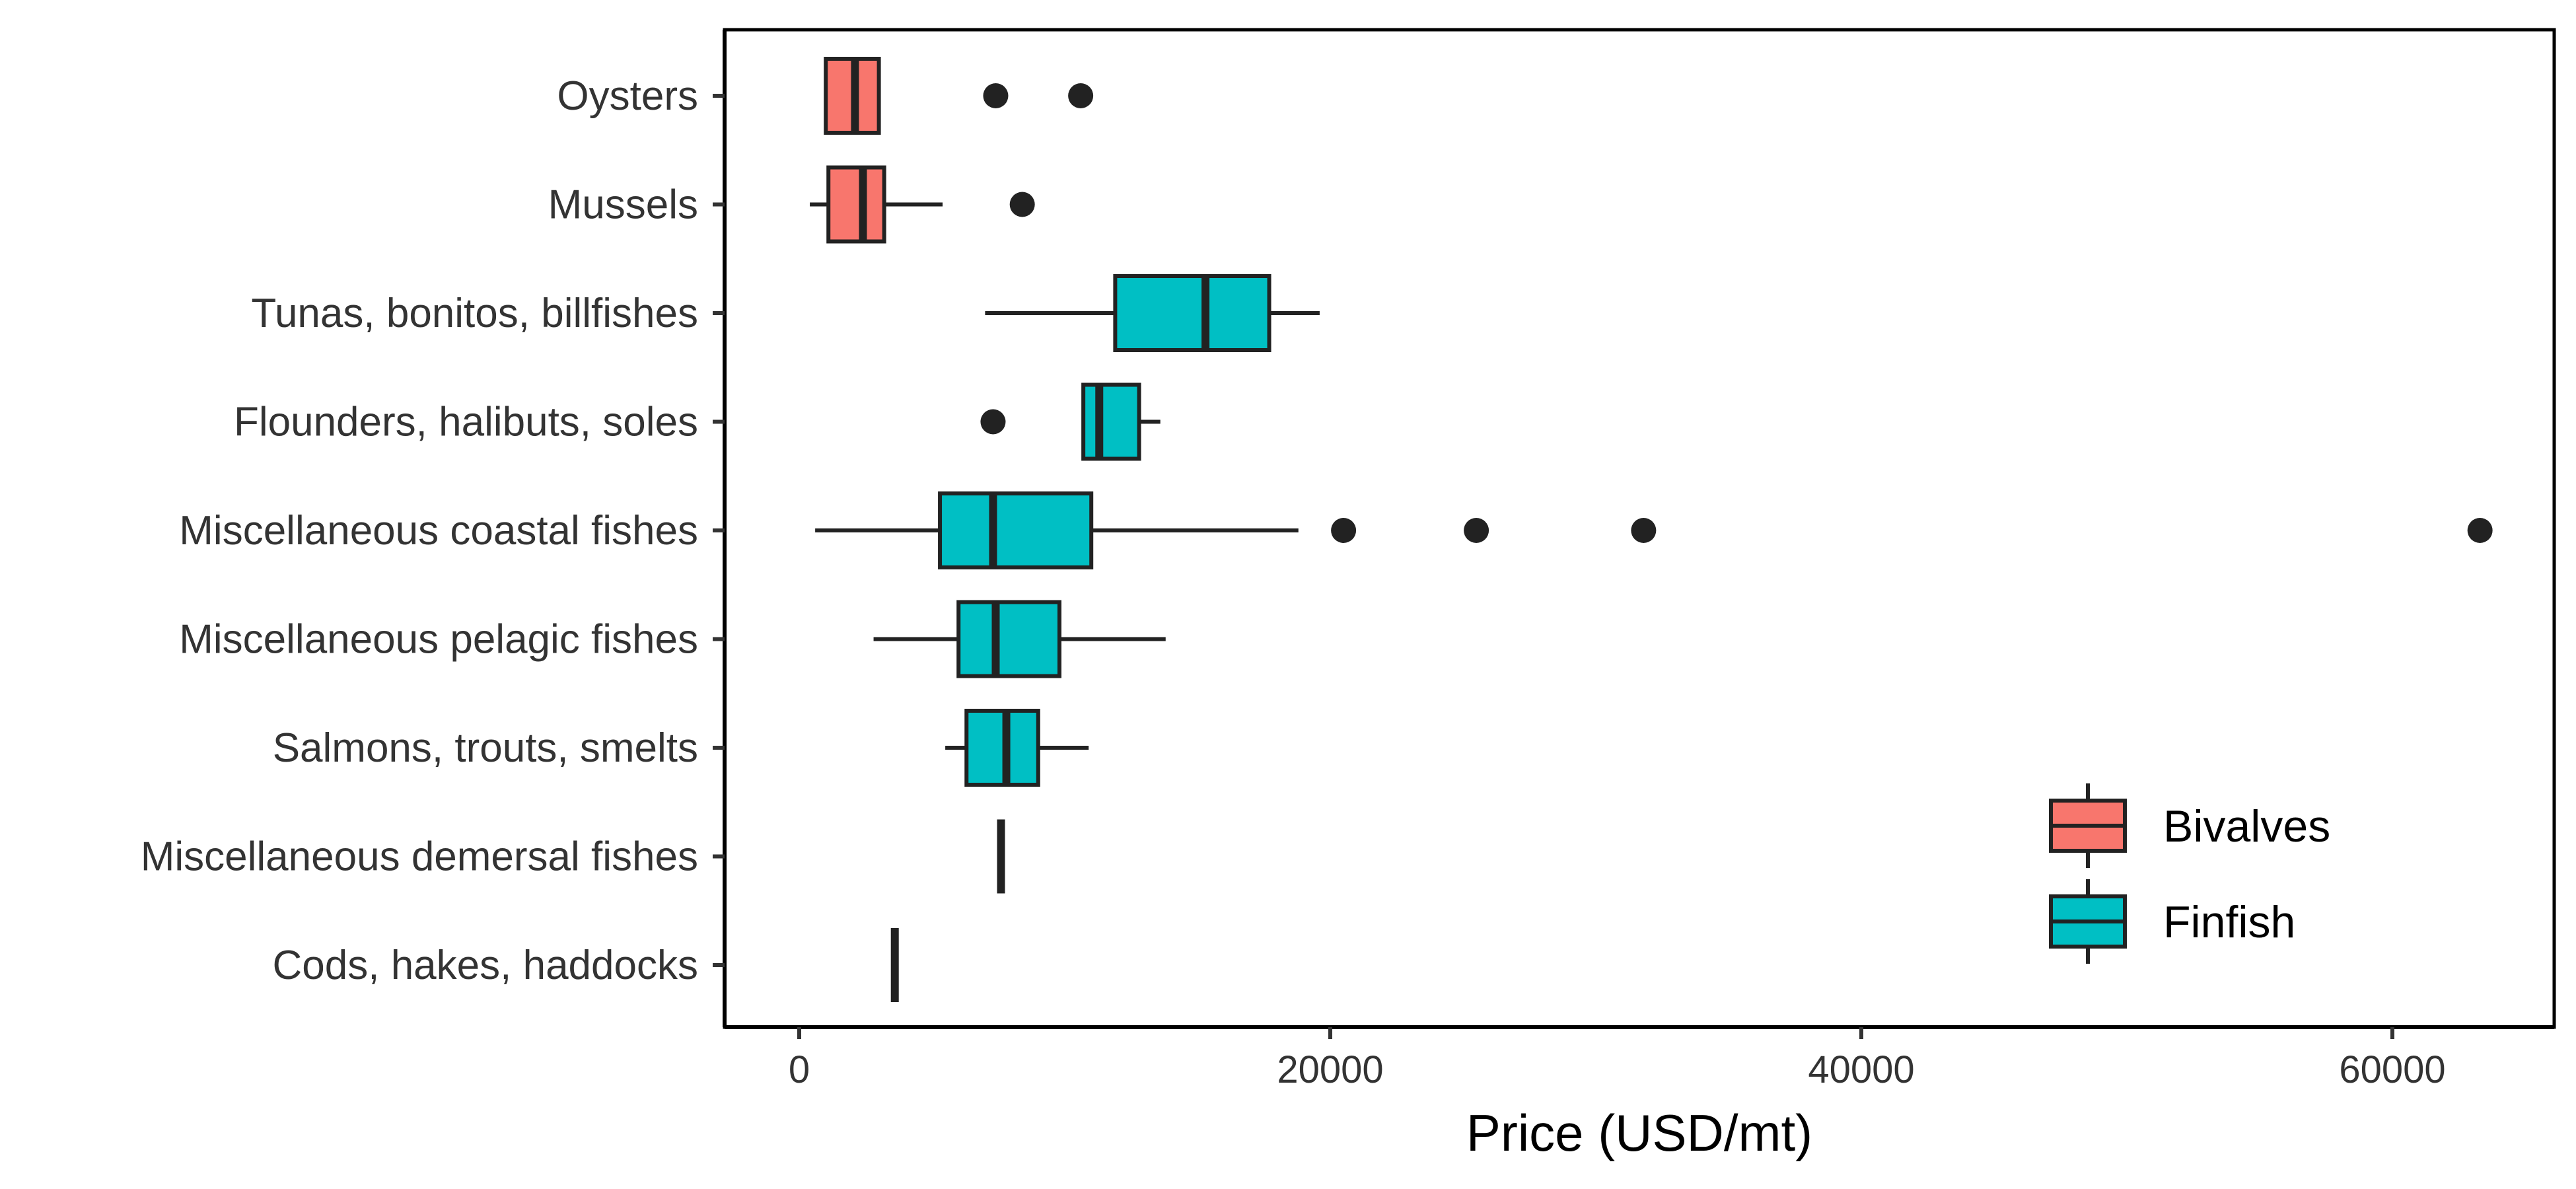 The image size is (2576, 1189). What do you see at coordinates (2229, 922) in the screenshot?
I see `legend-label: Finfish` at bounding box center [2229, 922].